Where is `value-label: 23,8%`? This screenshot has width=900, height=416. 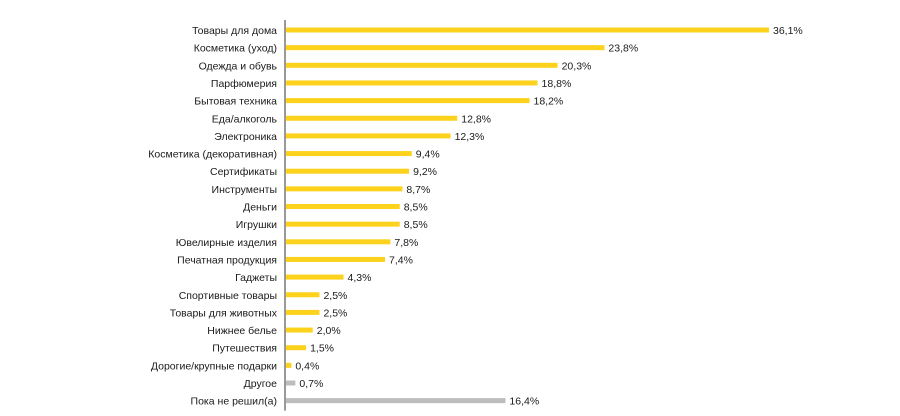
value-label: 23,8% is located at coordinates (623, 49).